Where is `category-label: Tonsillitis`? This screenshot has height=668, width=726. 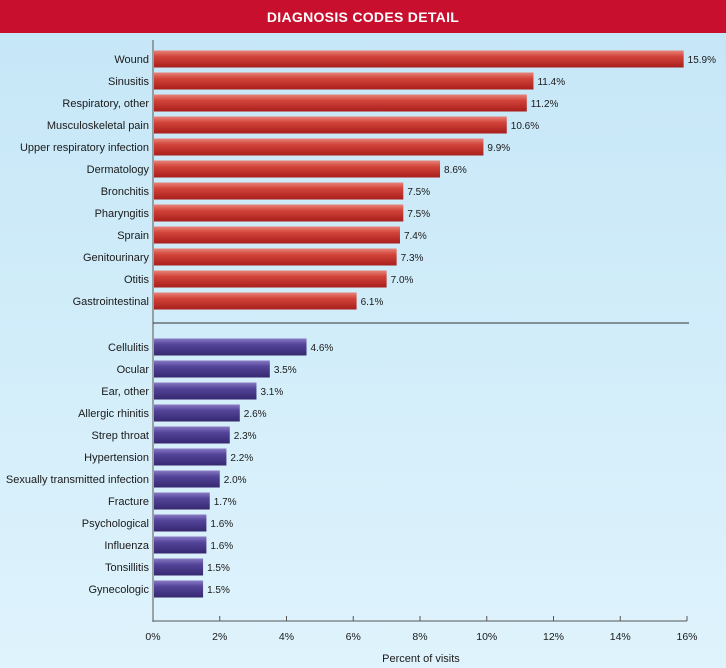 category-label: Tonsillitis is located at coordinates (127, 568).